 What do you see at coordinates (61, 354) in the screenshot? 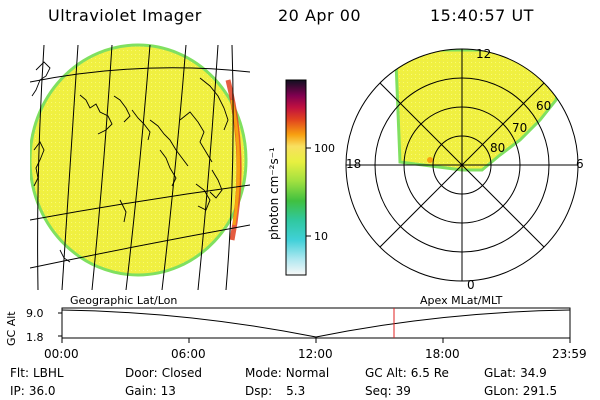
I see `time-tick-label: 00:00` at bounding box center [61, 354].